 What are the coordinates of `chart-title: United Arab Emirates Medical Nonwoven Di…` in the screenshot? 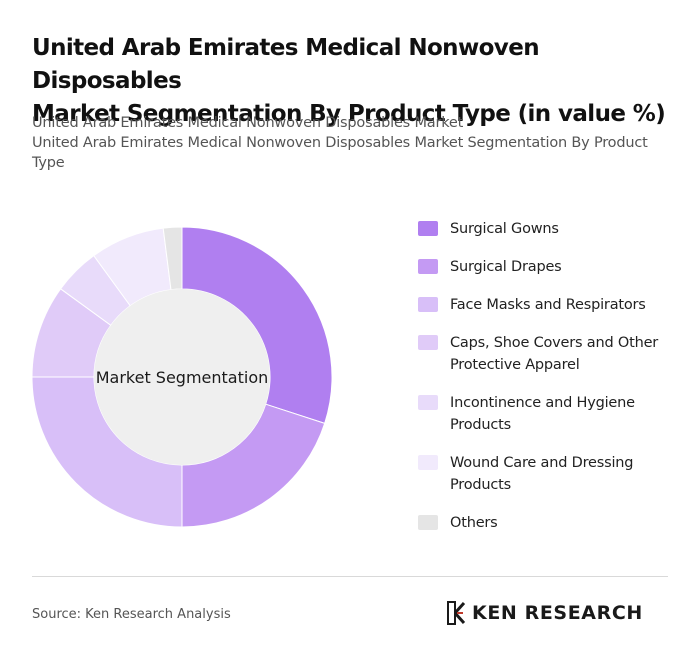 It's located at (352, 81).